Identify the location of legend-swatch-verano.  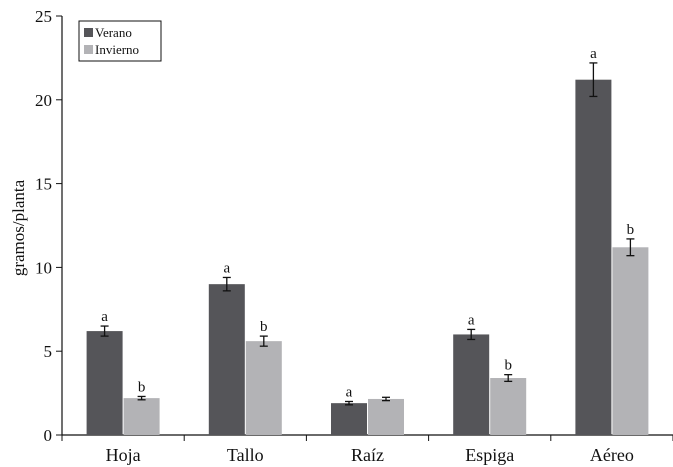
(88, 32).